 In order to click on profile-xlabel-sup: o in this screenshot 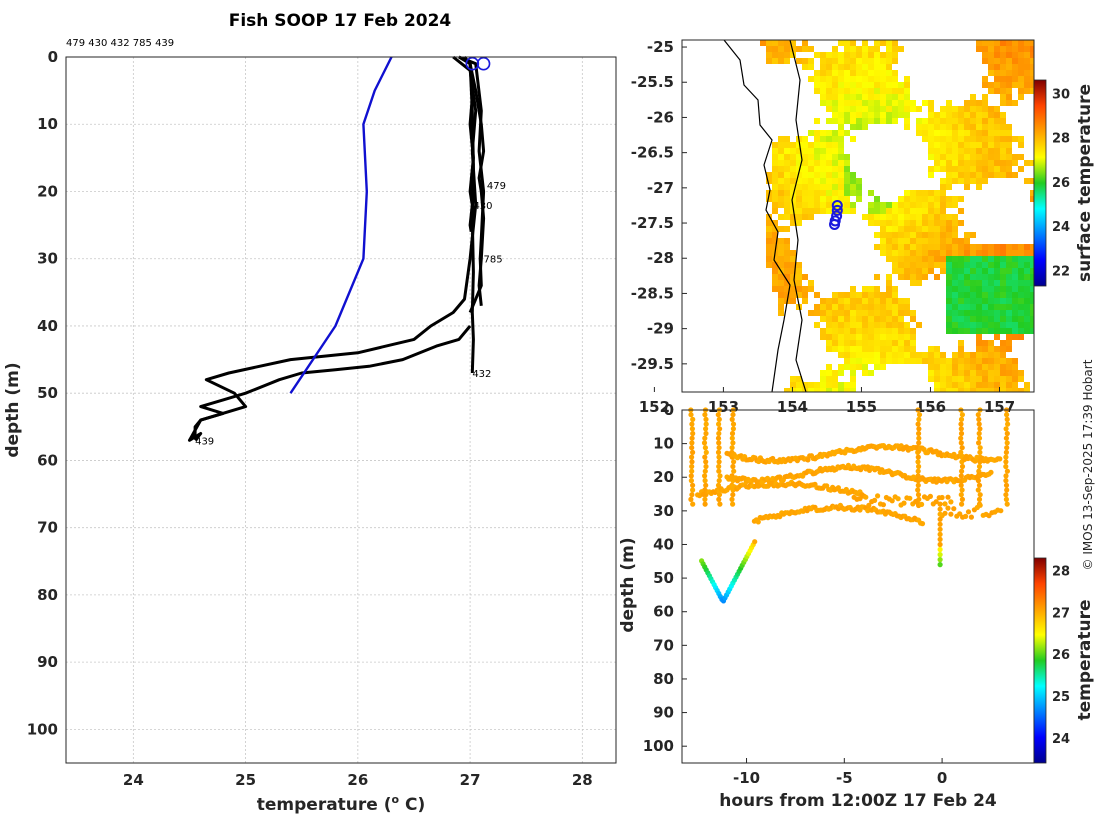, I will do `click(396, 799)`.